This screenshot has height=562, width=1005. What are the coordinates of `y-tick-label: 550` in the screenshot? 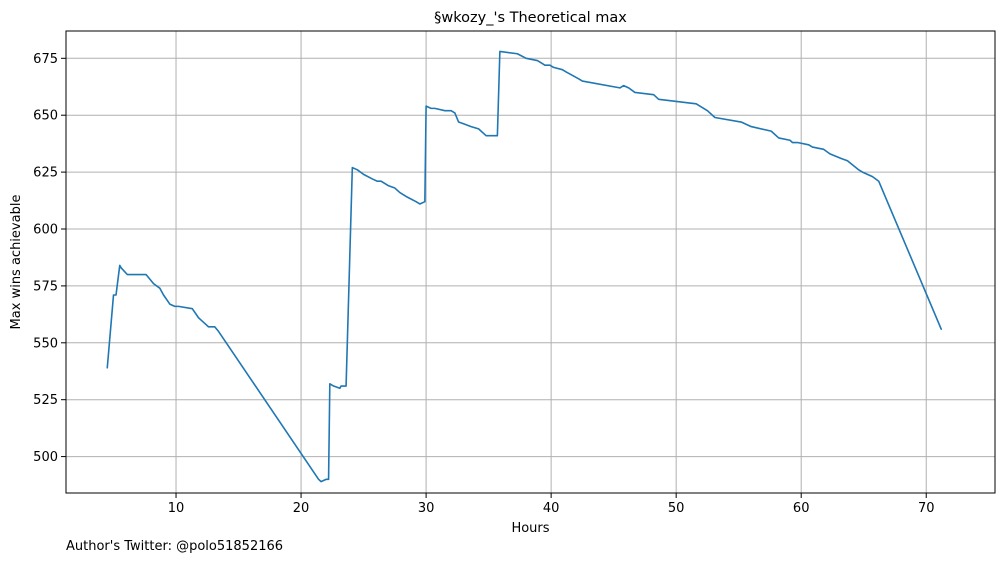 It's located at (45, 343).